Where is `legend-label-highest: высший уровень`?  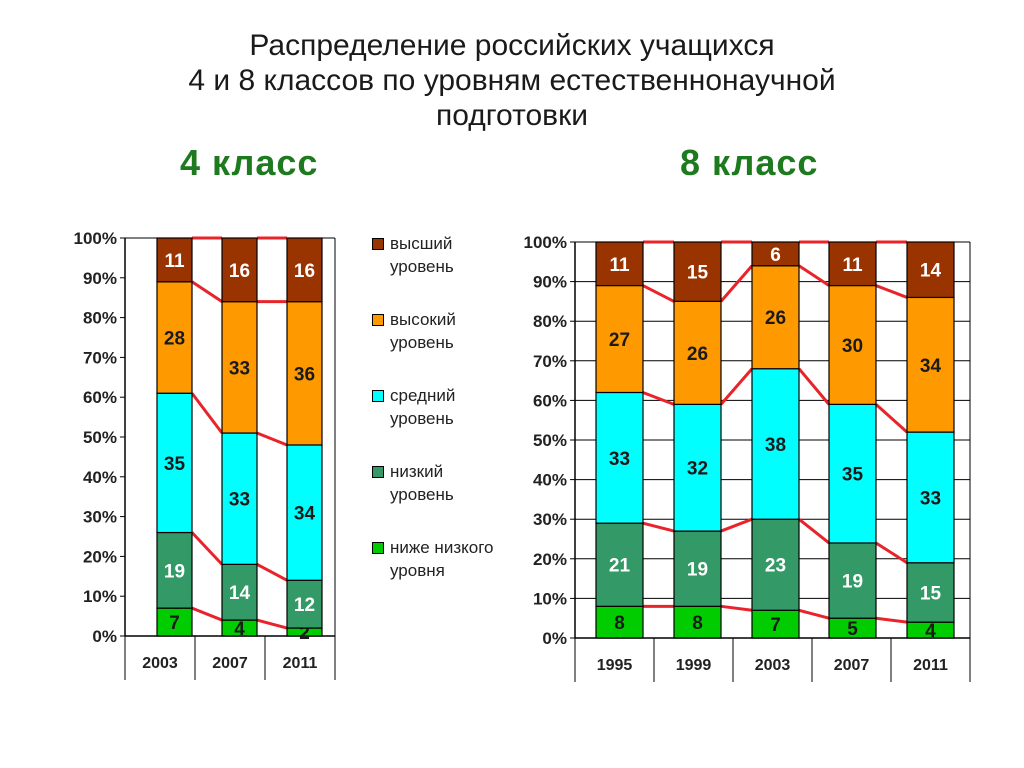
legend-label-highest: высший уровень is located at coordinates (422, 255).